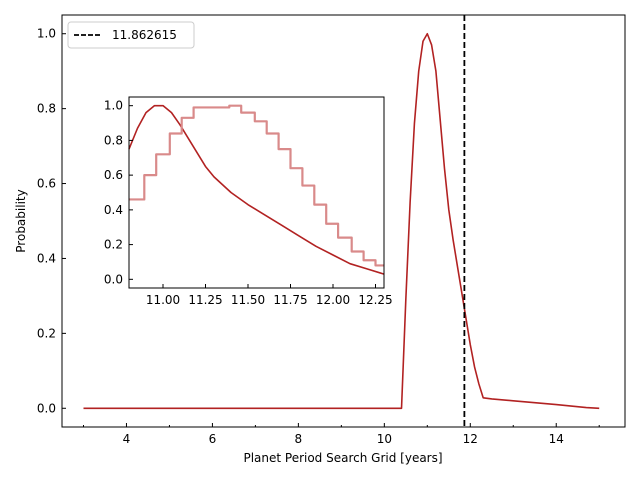 The height and width of the screenshot is (480, 640). Describe the element at coordinates (118, 192) in the screenshot. I see `inset-y-ticks: 0.0 0.2 0.4 0.6 0.8 1.0` at that location.